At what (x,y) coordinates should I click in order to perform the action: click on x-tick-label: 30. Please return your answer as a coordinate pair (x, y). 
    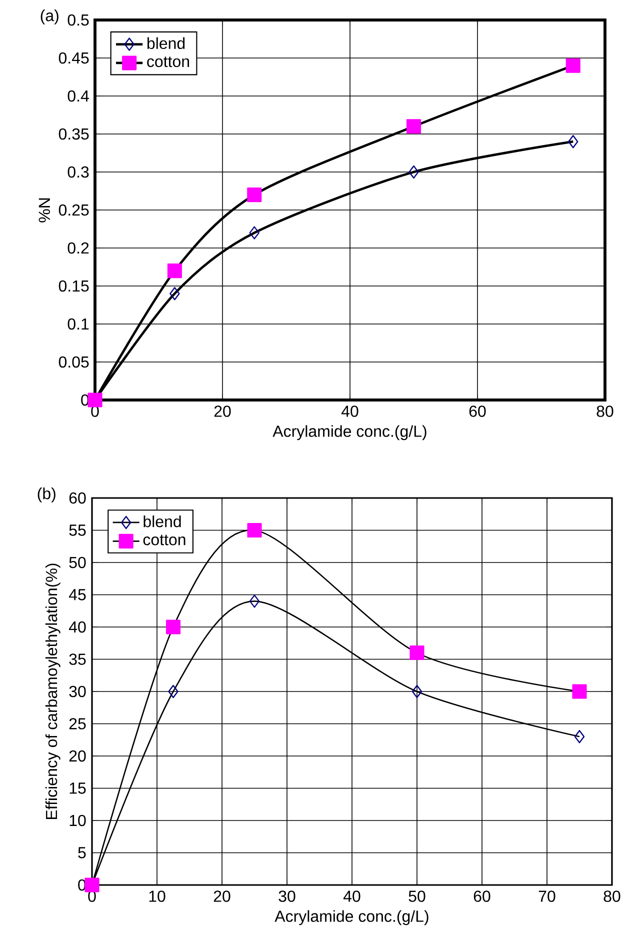
    Looking at the image, I should click on (287, 896).